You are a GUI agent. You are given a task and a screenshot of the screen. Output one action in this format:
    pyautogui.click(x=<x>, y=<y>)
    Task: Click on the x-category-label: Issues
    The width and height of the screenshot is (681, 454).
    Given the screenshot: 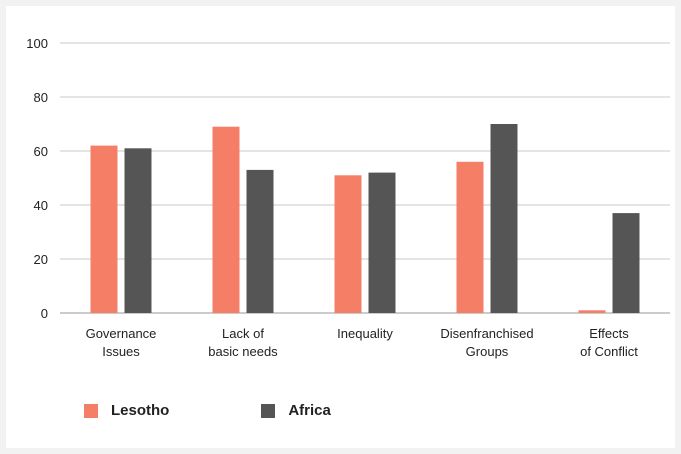 What is the action you would take?
    pyautogui.click(x=121, y=351)
    